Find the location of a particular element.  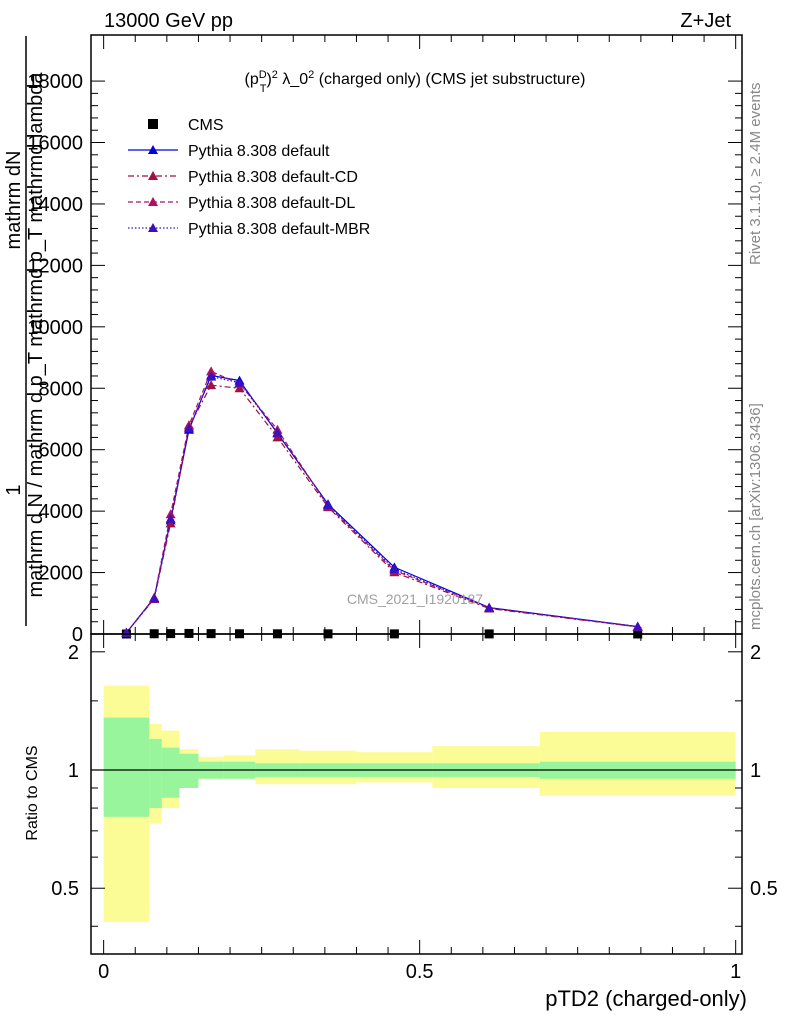

legend-label: Pythia 8.308 default-CD is located at coordinates (273, 177).